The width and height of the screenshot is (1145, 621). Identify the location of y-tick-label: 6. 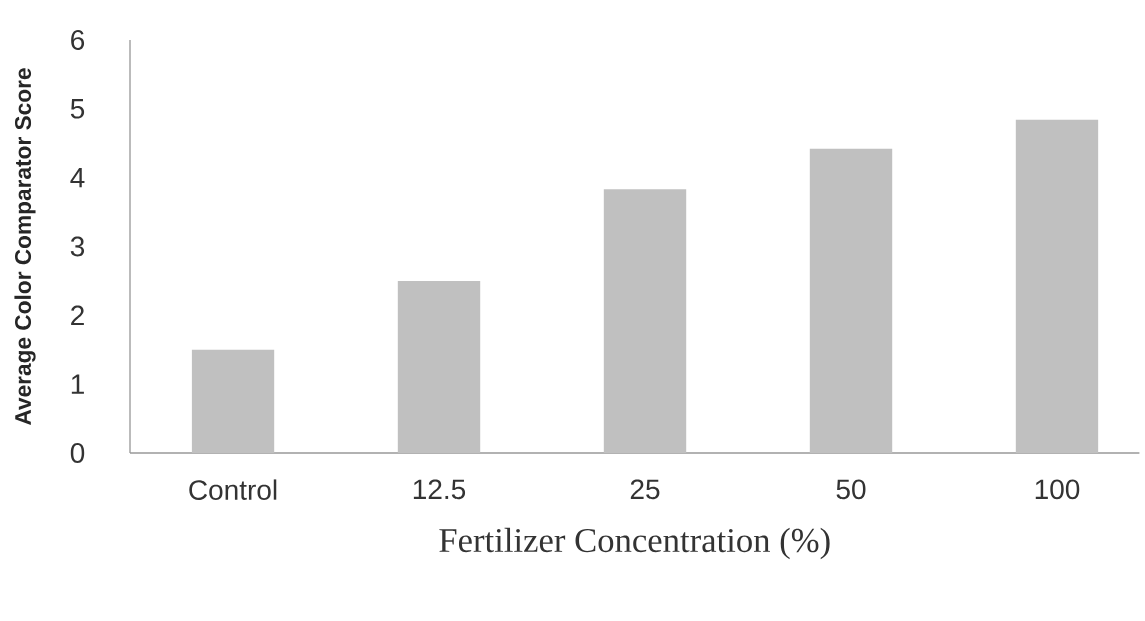
(78, 40).